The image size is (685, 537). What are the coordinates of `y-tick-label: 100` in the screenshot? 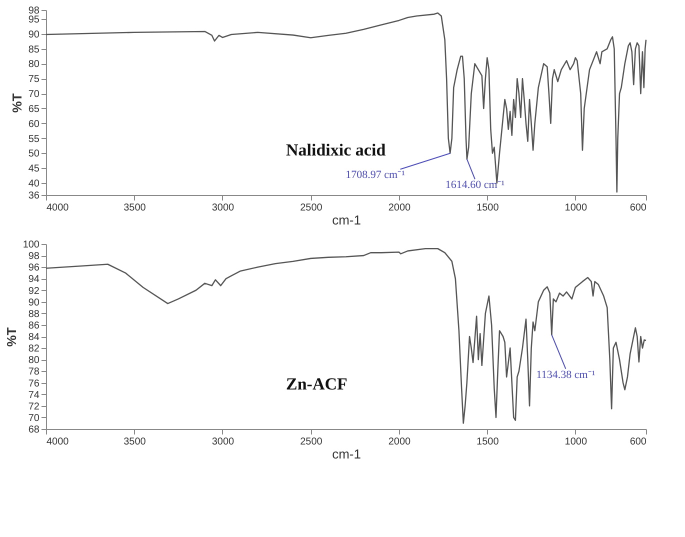 It's located at (31, 245).